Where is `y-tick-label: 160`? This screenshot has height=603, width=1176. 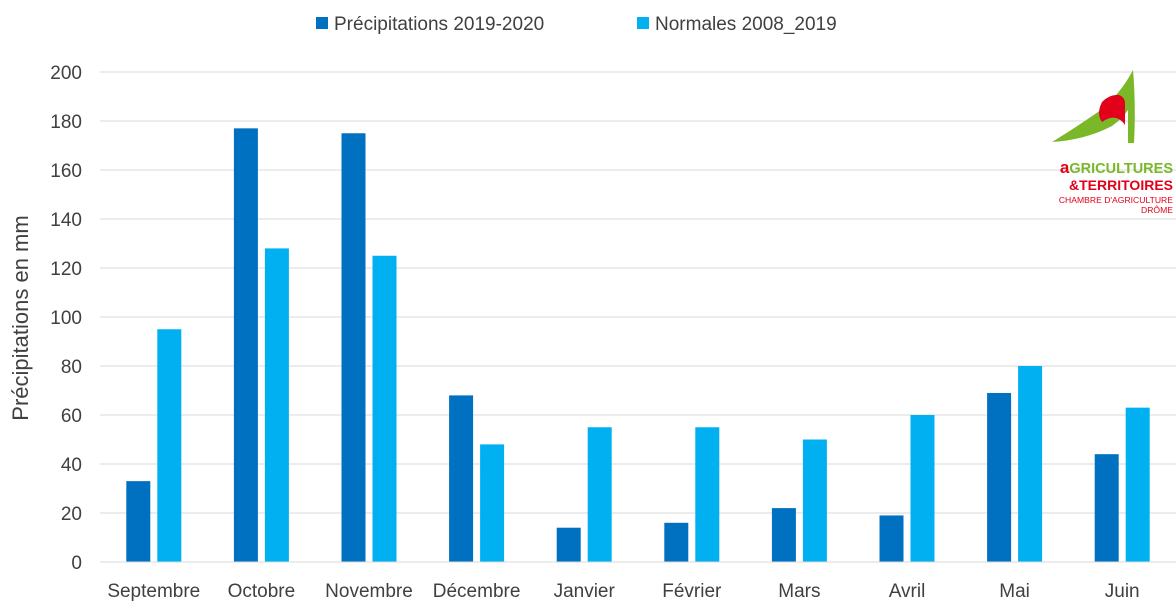 y-tick-label: 160 is located at coordinates (66, 171).